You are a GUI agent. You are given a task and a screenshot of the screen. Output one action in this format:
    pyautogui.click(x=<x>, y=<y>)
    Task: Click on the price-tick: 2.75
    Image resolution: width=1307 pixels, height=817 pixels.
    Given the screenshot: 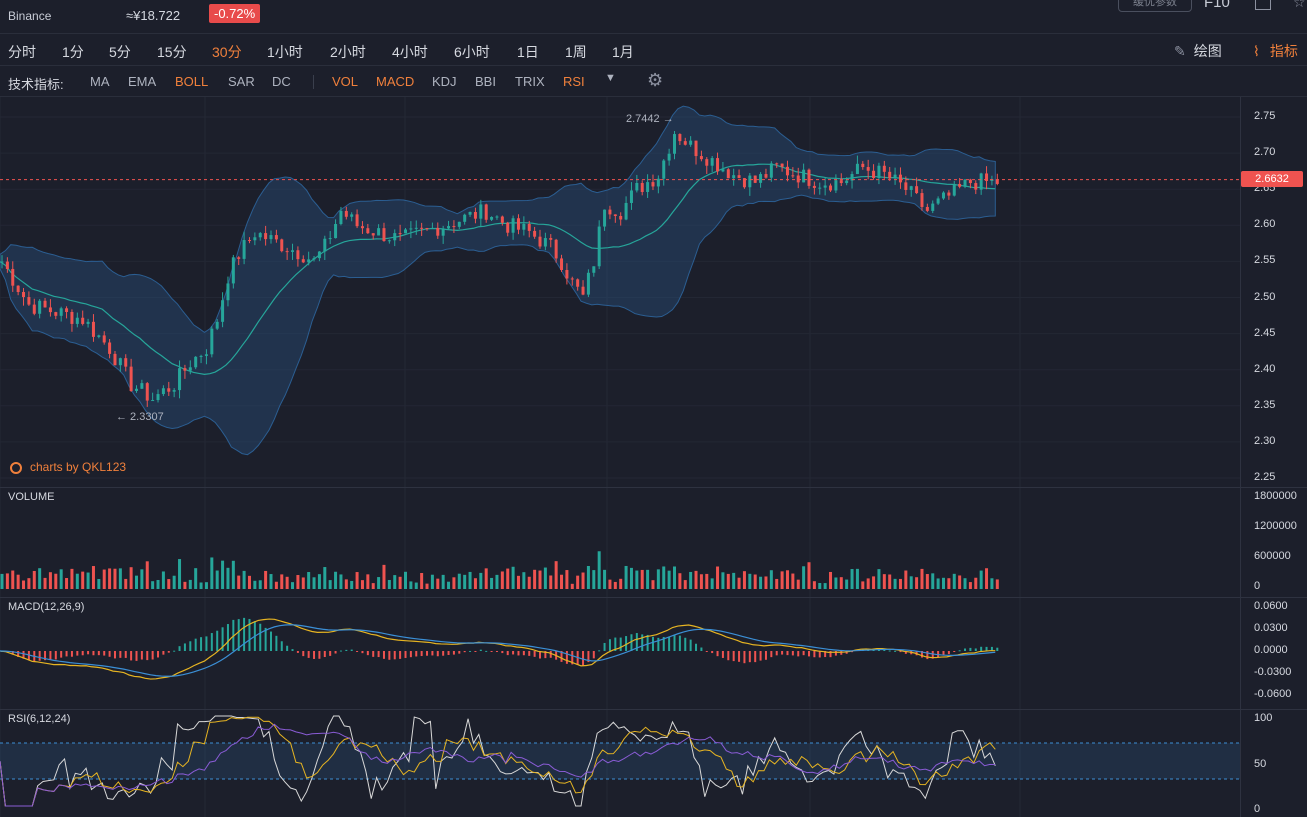 What is the action you would take?
    pyautogui.click(x=1265, y=116)
    